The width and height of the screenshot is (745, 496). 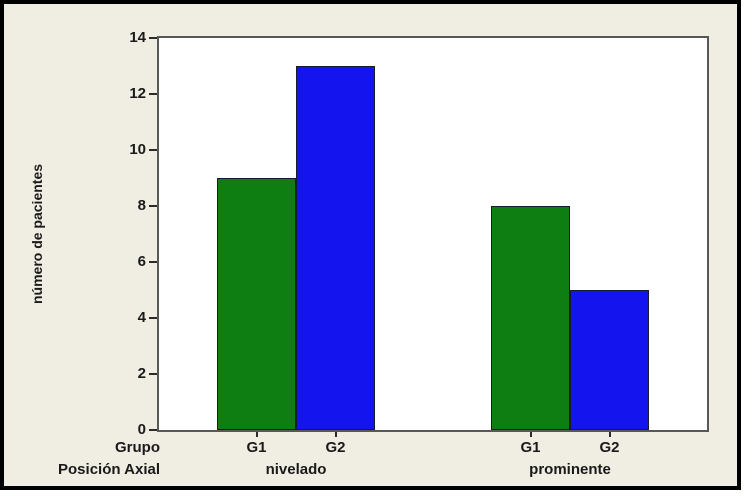 I want to click on y-tick-label: 10, so click(x=137, y=149).